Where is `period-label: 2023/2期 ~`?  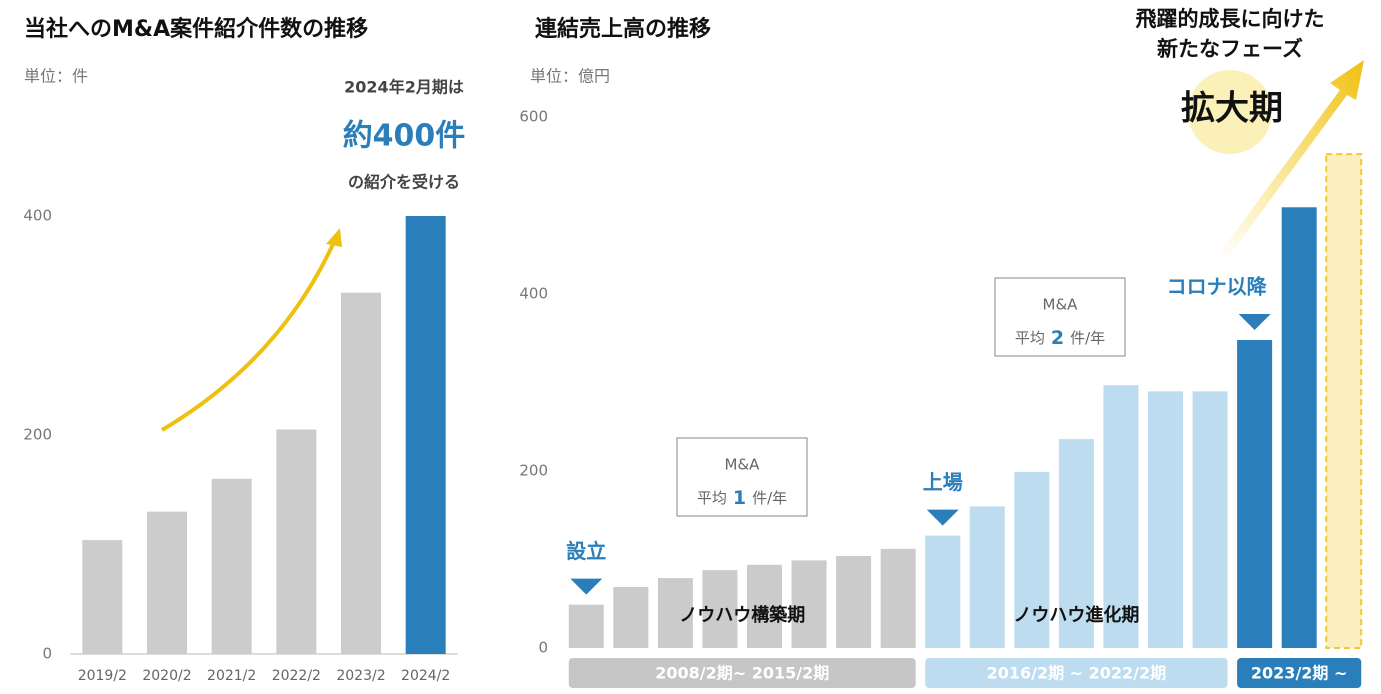
period-label: 2023/2期 ~ is located at coordinates (1299, 673).